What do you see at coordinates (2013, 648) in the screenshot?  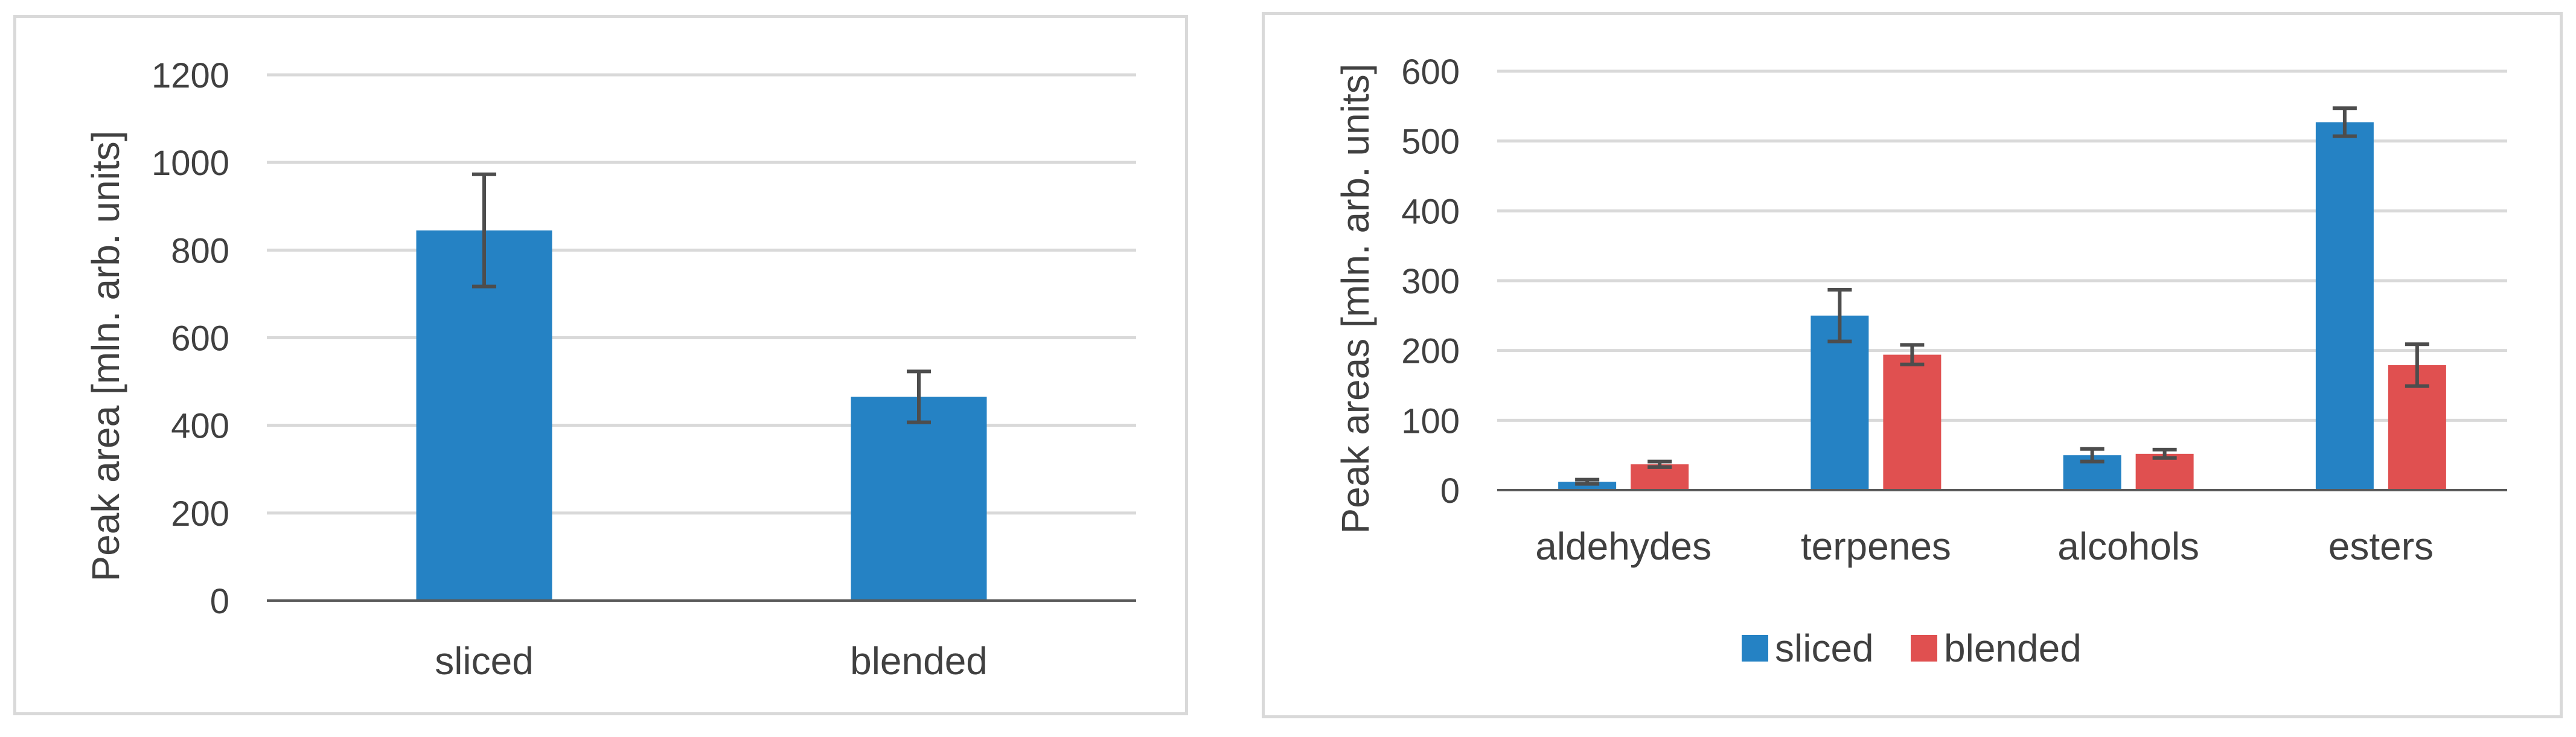 I see `legend-label-blended: blended` at bounding box center [2013, 648].